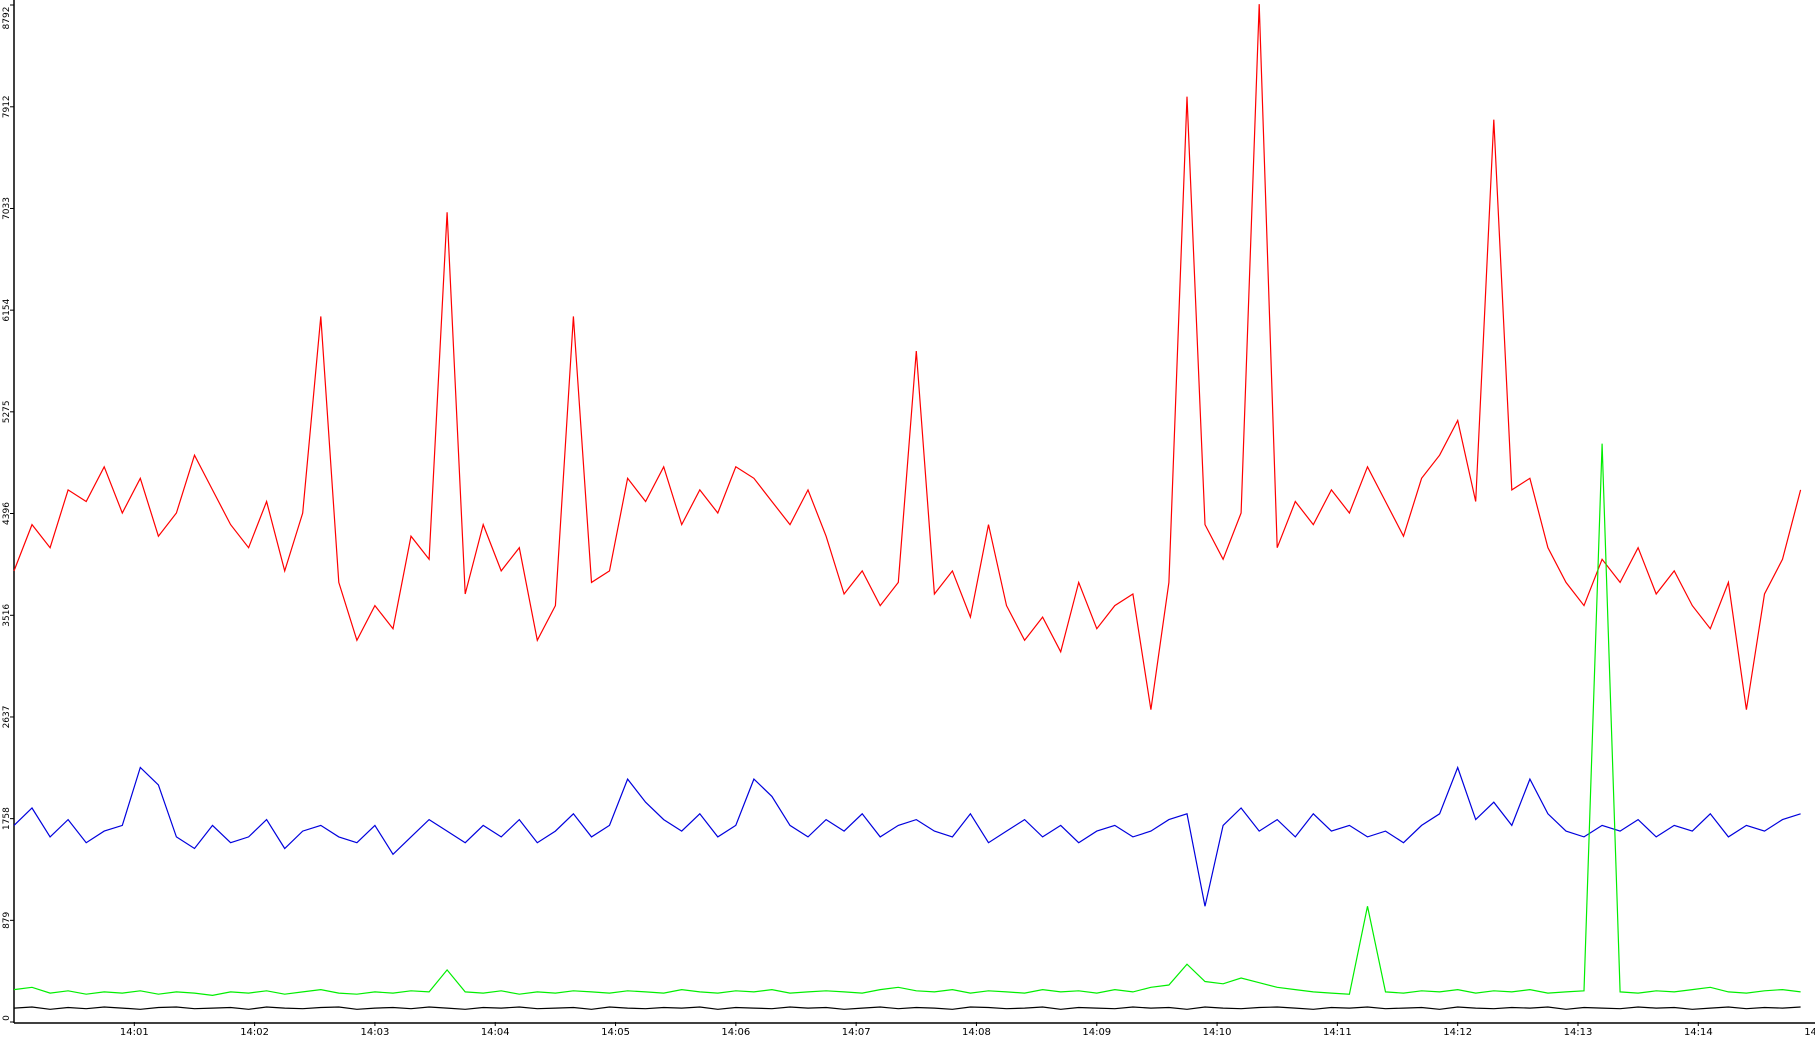  What do you see at coordinates (1457, 1032) in the screenshot?
I see `x-tick-label: 14:12` at bounding box center [1457, 1032].